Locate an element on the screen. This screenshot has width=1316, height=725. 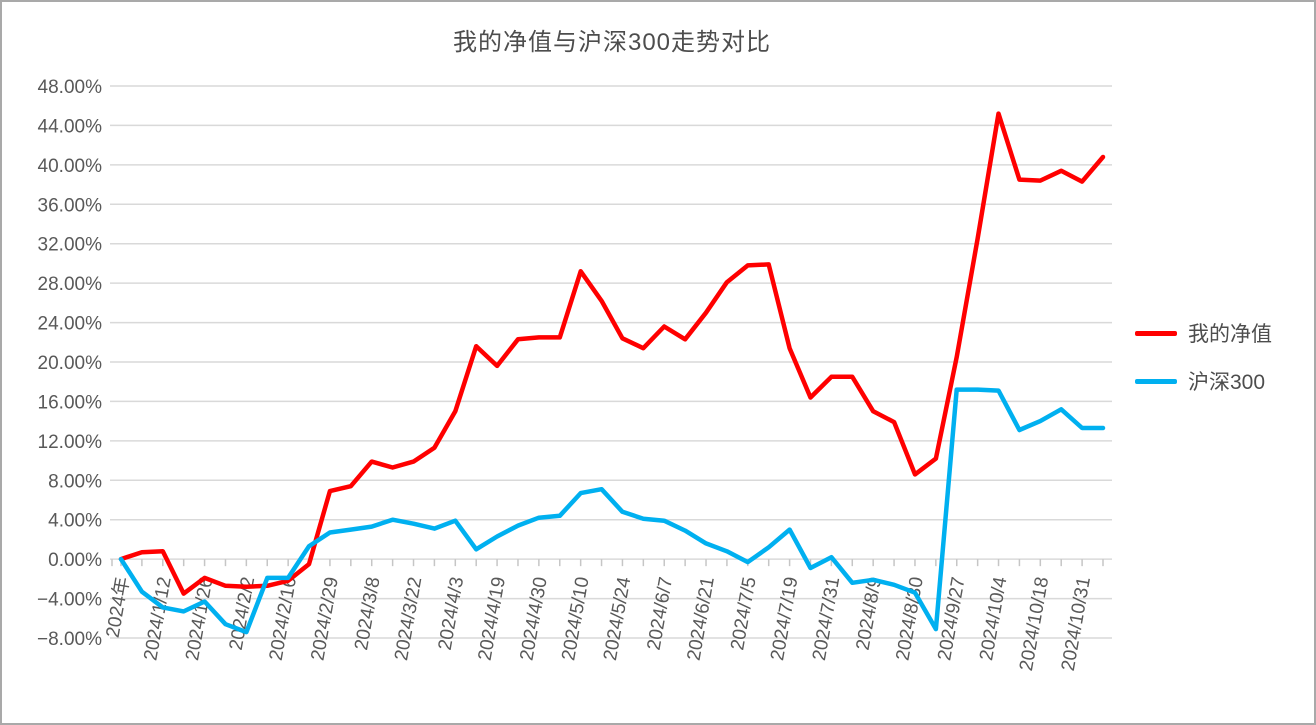
legend-item-net-value: 我的净值 is located at coordinates (1203, 333).